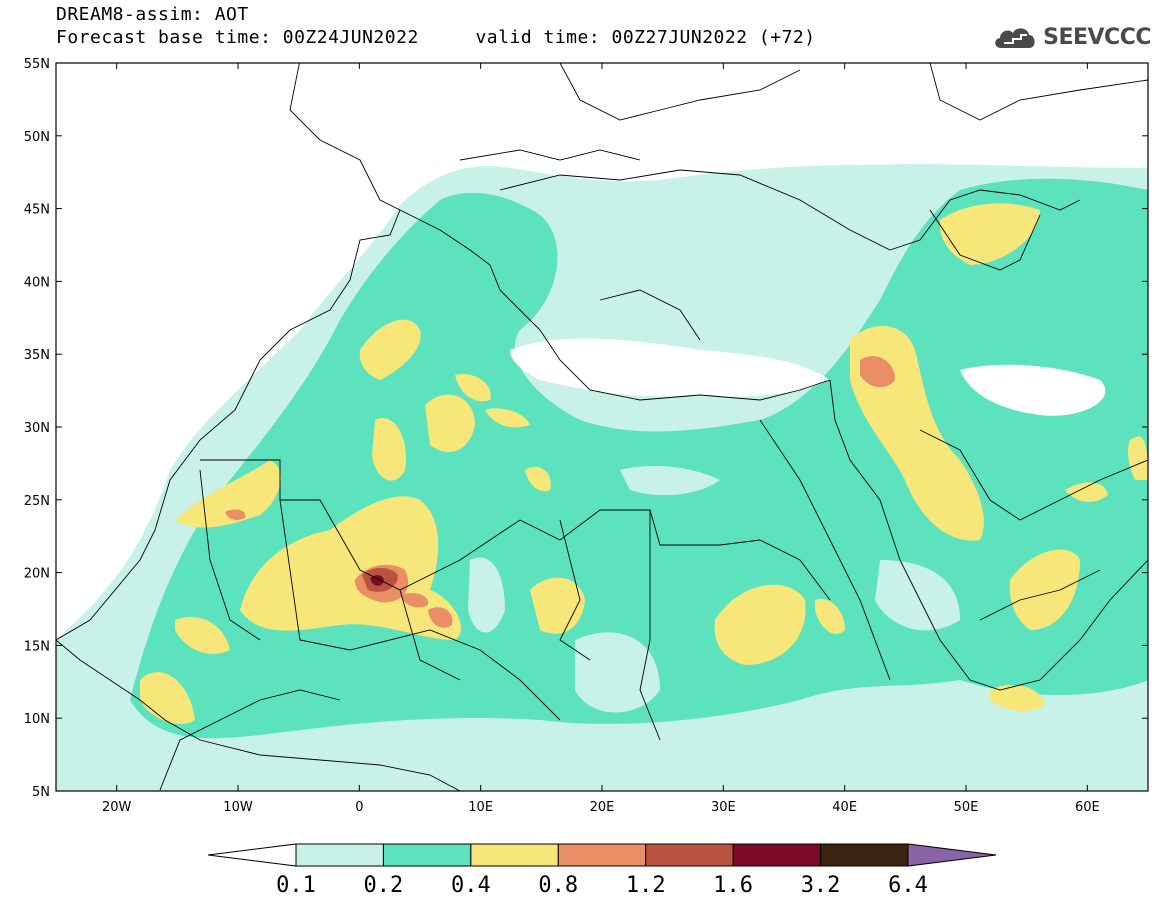 Image resolution: width=1165 pixels, height=905 pixels. What do you see at coordinates (152, 14) in the screenshot?
I see `map-title: DREAM8-assim: AOT` at bounding box center [152, 14].